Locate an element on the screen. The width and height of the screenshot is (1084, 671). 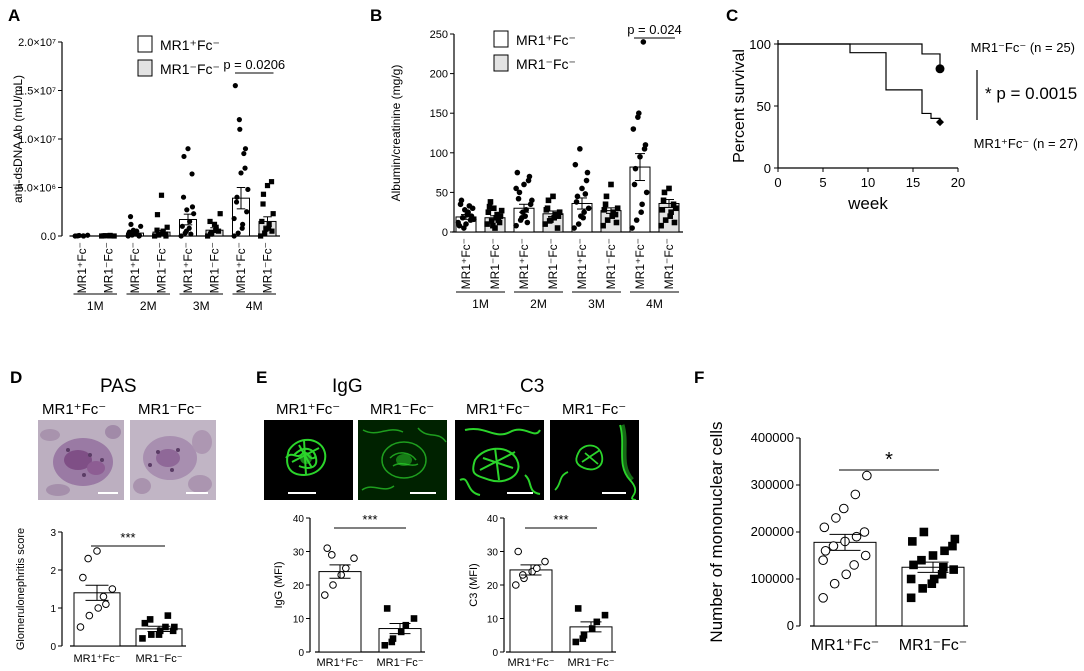
y-tick-label: 1 is located at coordinates (53, 609).